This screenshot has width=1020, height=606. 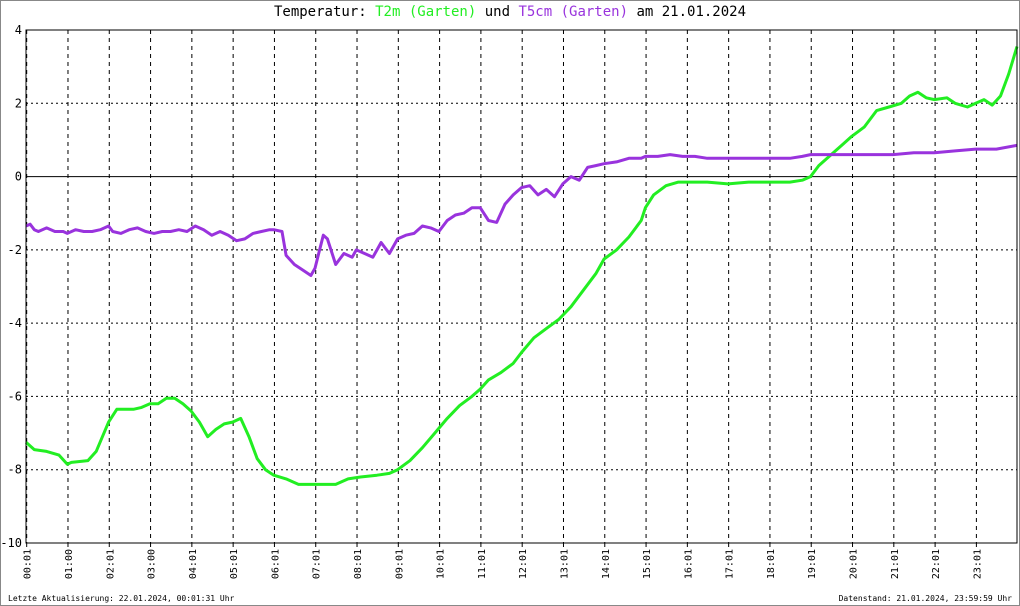 What do you see at coordinates (688, 564) in the screenshot?
I see `x-tick-label: 16:01` at bounding box center [688, 564].